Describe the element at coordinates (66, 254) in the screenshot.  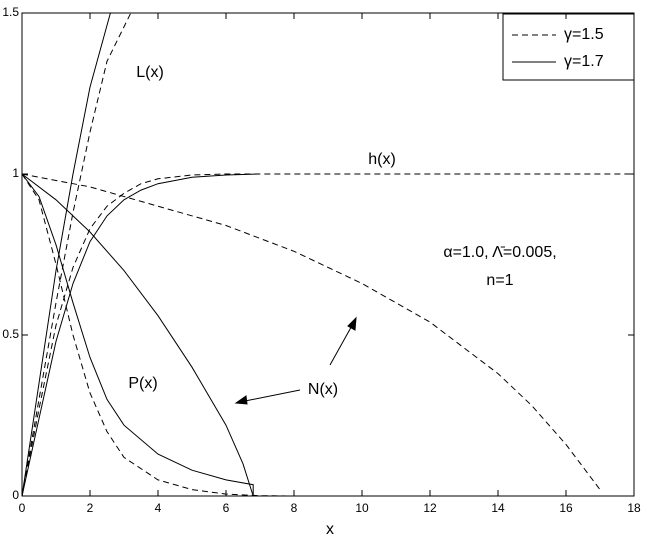
I see `curve` at that location.